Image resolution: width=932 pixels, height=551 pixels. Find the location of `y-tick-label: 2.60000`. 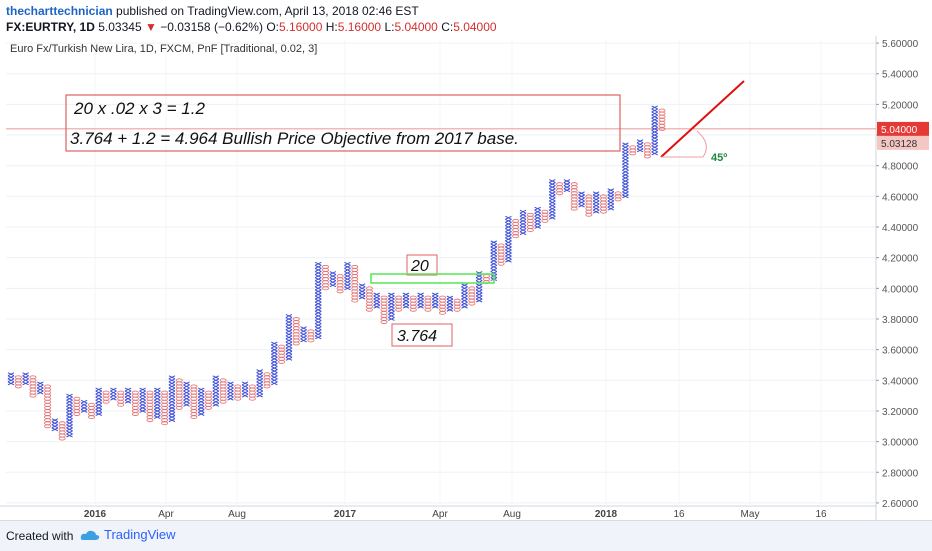

y-tick-label: 2.60000 is located at coordinates (900, 504).